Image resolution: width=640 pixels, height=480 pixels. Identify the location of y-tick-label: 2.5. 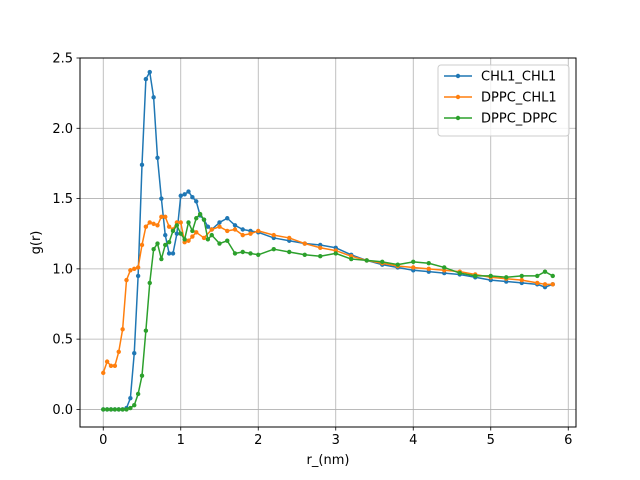
(62, 59).